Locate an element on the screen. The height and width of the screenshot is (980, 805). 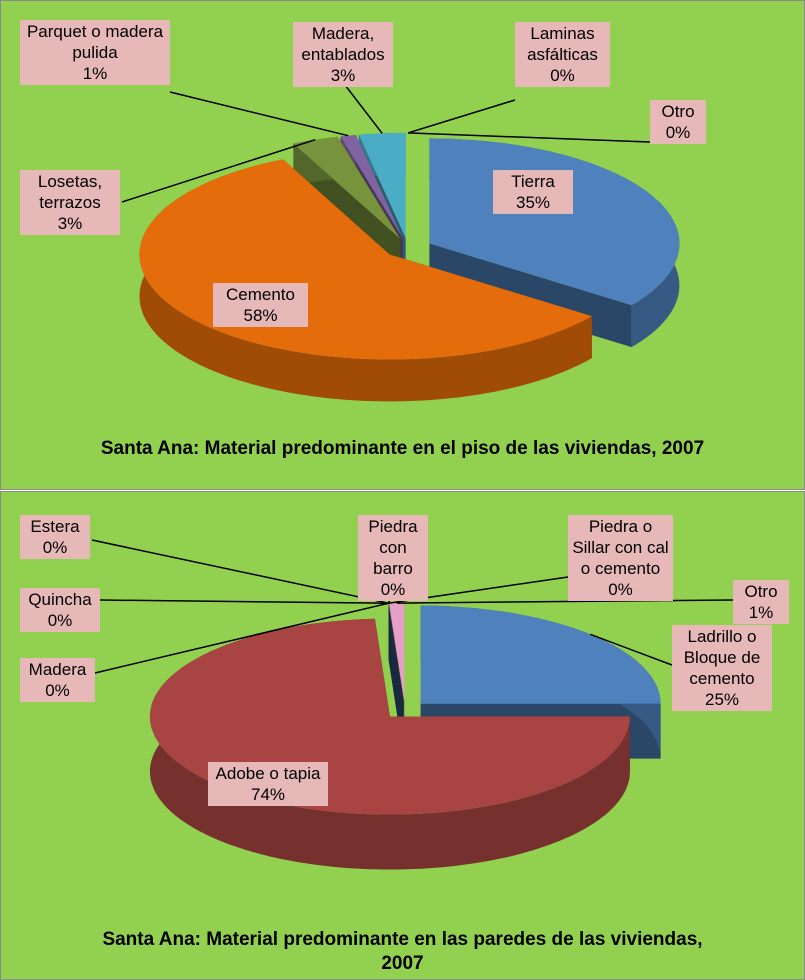
label-category: Adobe o tapia is located at coordinates (268, 773).